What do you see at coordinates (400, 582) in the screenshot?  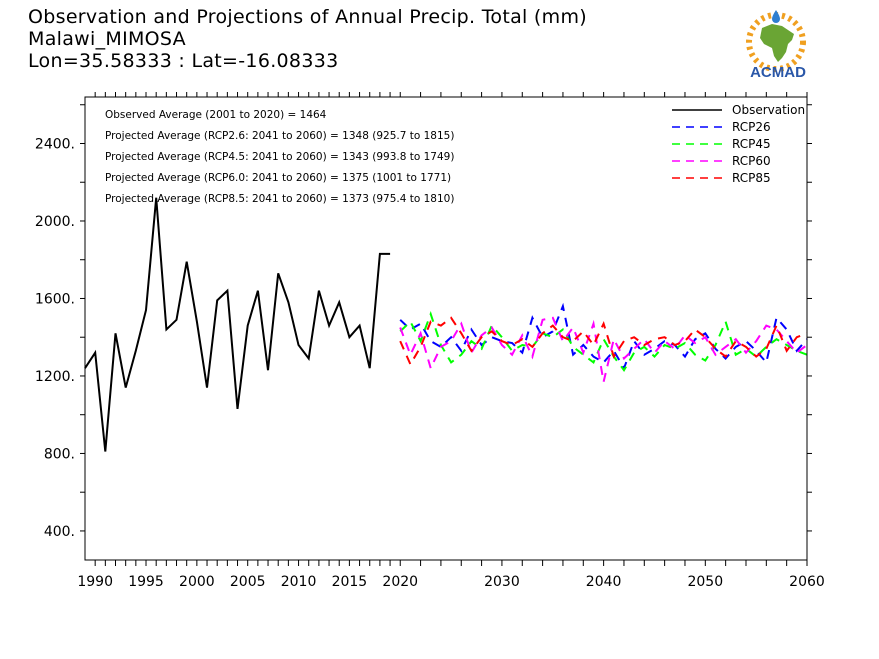 I see `x-tick-label: 2020` at bounding box center [400, 582].